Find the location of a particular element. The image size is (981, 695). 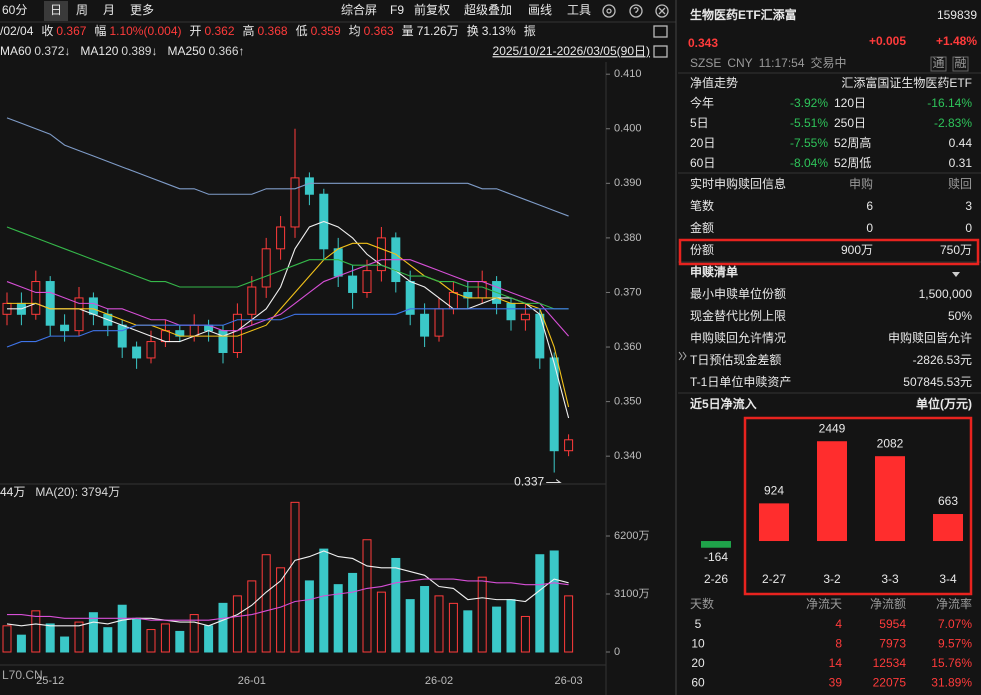

info-text: 收 is located at coordinates (47, 31).